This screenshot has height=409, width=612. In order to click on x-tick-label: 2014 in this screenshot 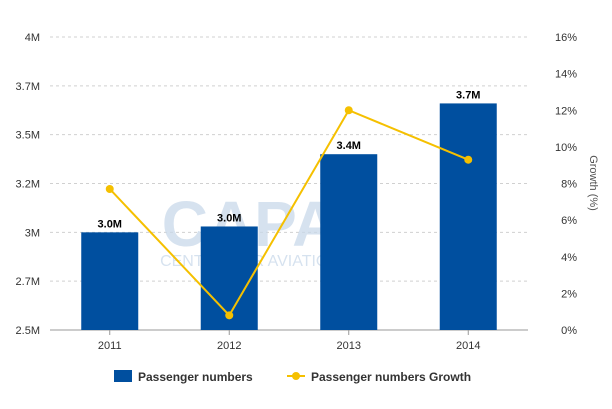, I will do `click(468, 346)`.